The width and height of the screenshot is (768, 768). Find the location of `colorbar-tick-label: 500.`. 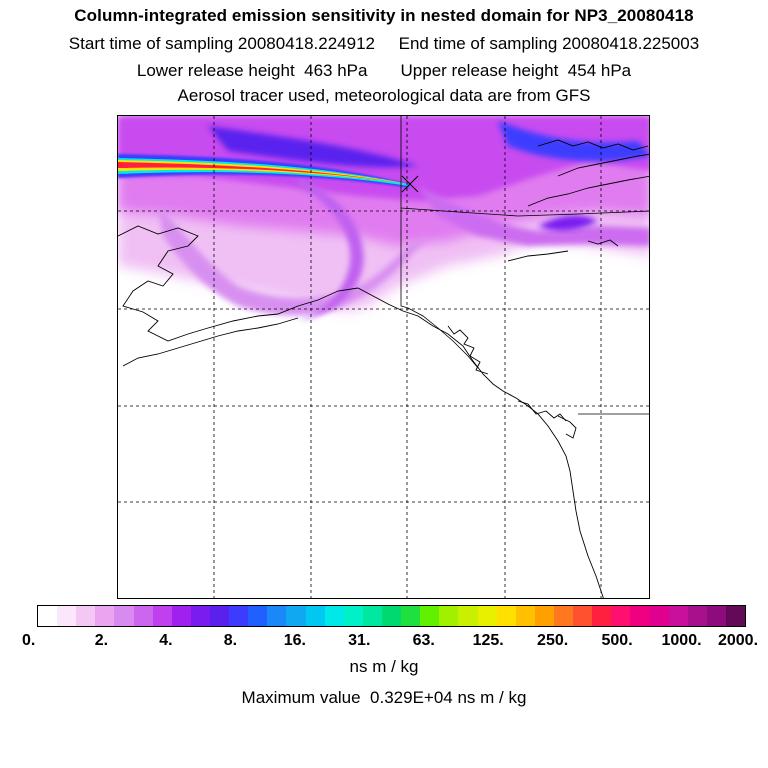

colorbar-tick-label: 500. is located at coordinates (617, 640).